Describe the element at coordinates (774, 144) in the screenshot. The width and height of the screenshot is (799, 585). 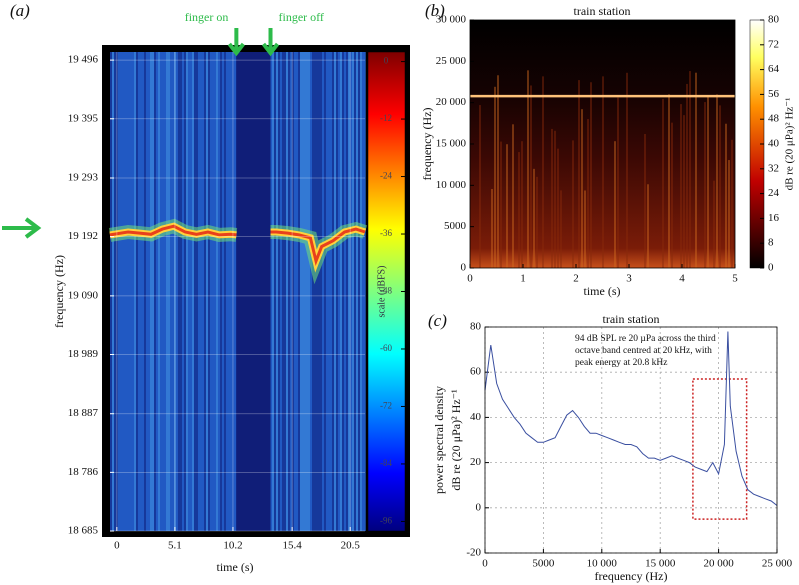
I see `colorbar-tick-label: 40` at that location.